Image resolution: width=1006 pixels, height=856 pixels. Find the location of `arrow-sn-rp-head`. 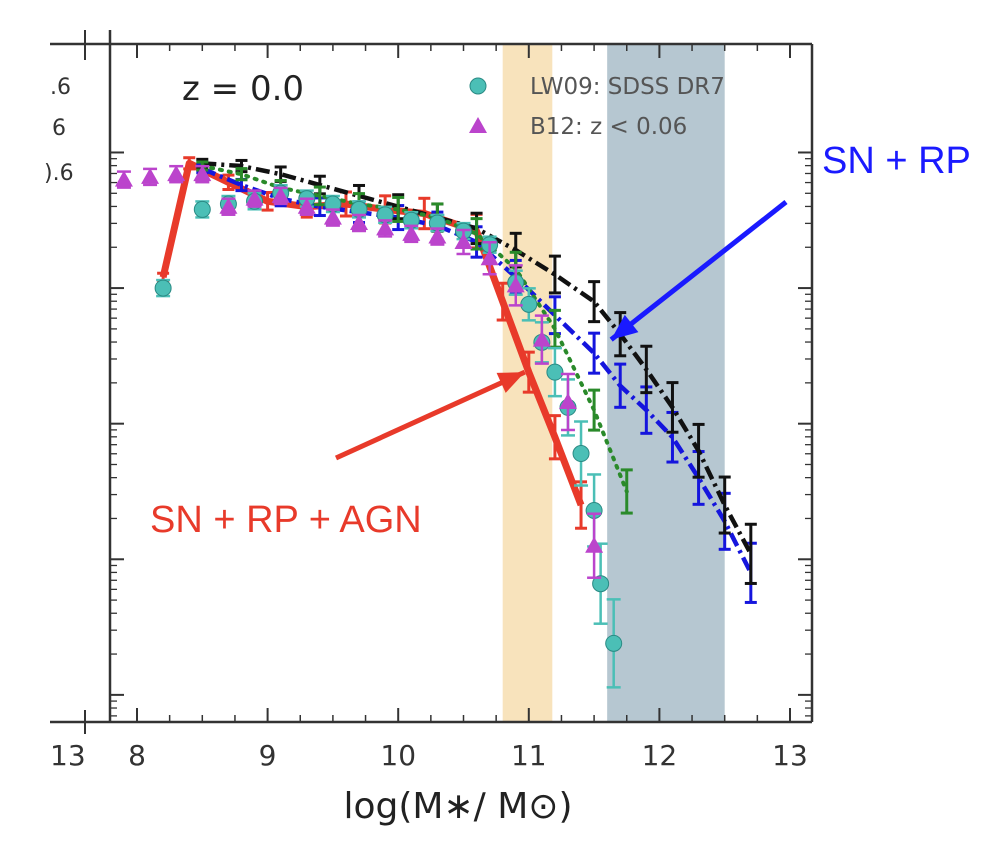

arrow-sn-rp-head is located at coordinates (625, 327).